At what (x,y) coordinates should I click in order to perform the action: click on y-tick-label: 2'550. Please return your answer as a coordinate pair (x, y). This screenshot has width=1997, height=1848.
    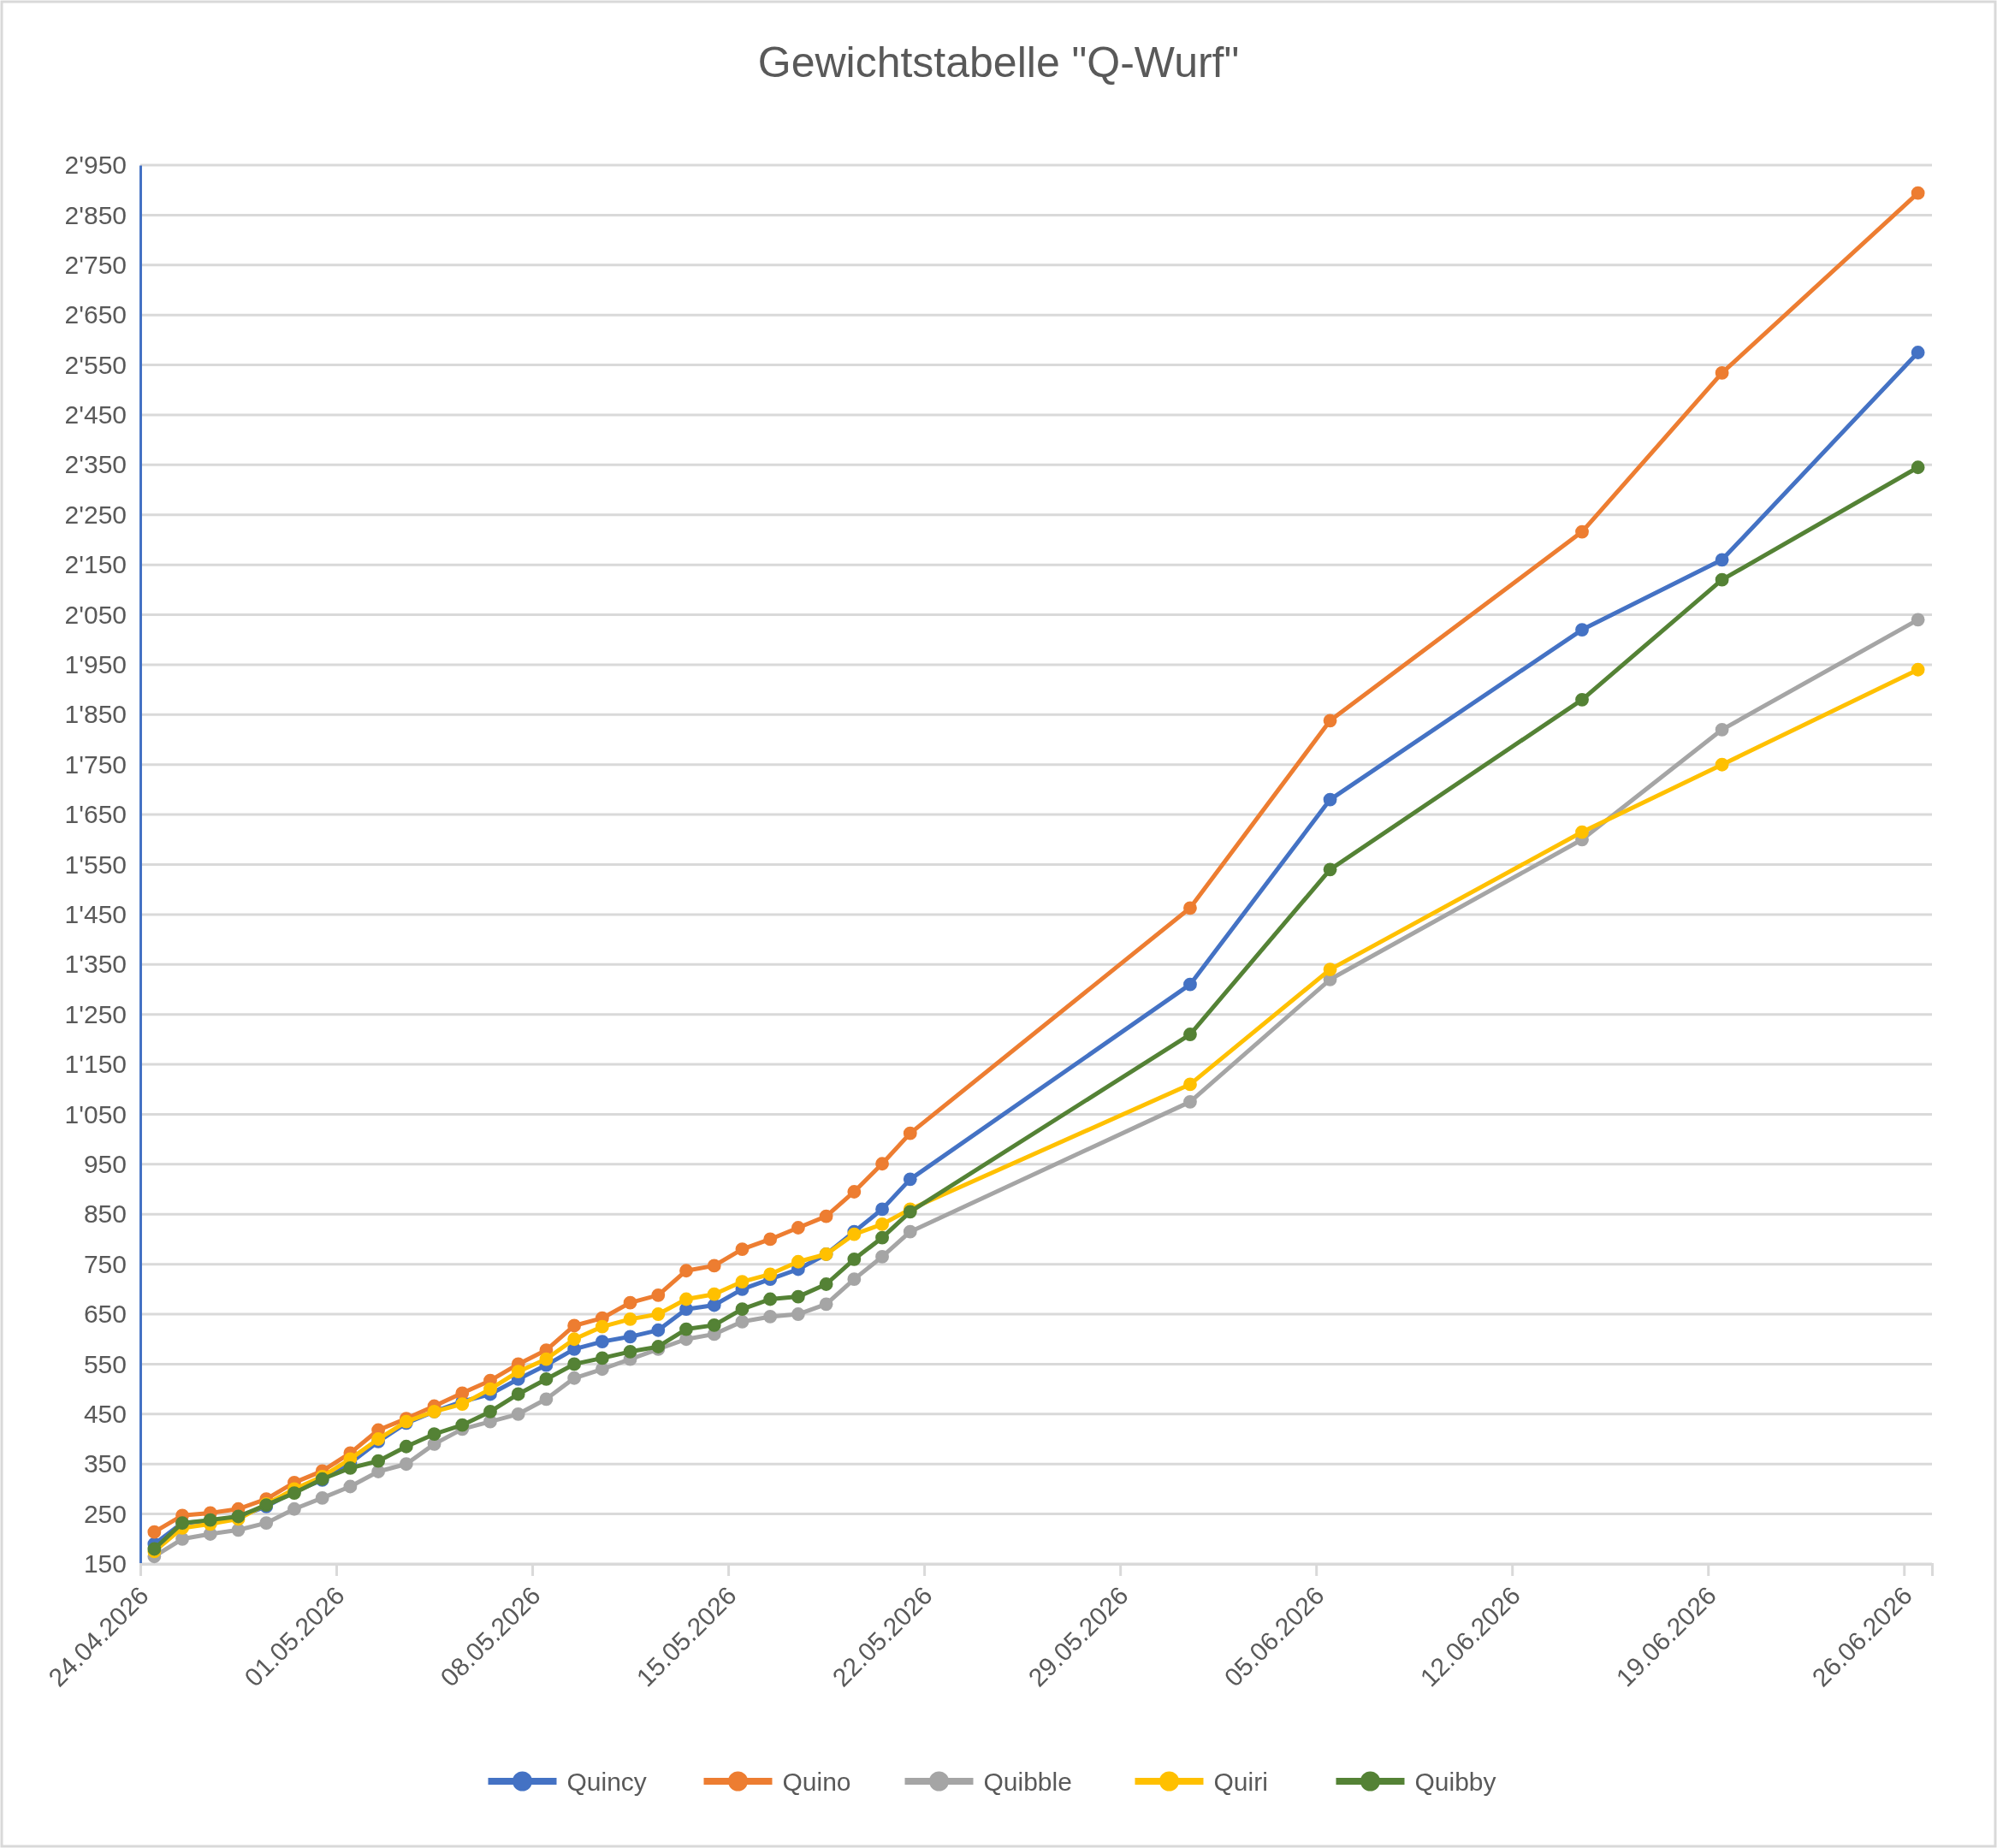
    Looking at the image, I should click on (95, 364).